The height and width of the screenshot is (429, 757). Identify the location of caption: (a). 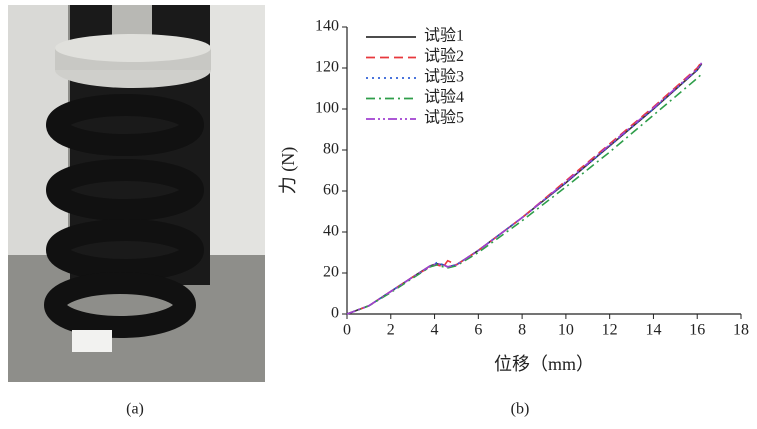
(135, 409).